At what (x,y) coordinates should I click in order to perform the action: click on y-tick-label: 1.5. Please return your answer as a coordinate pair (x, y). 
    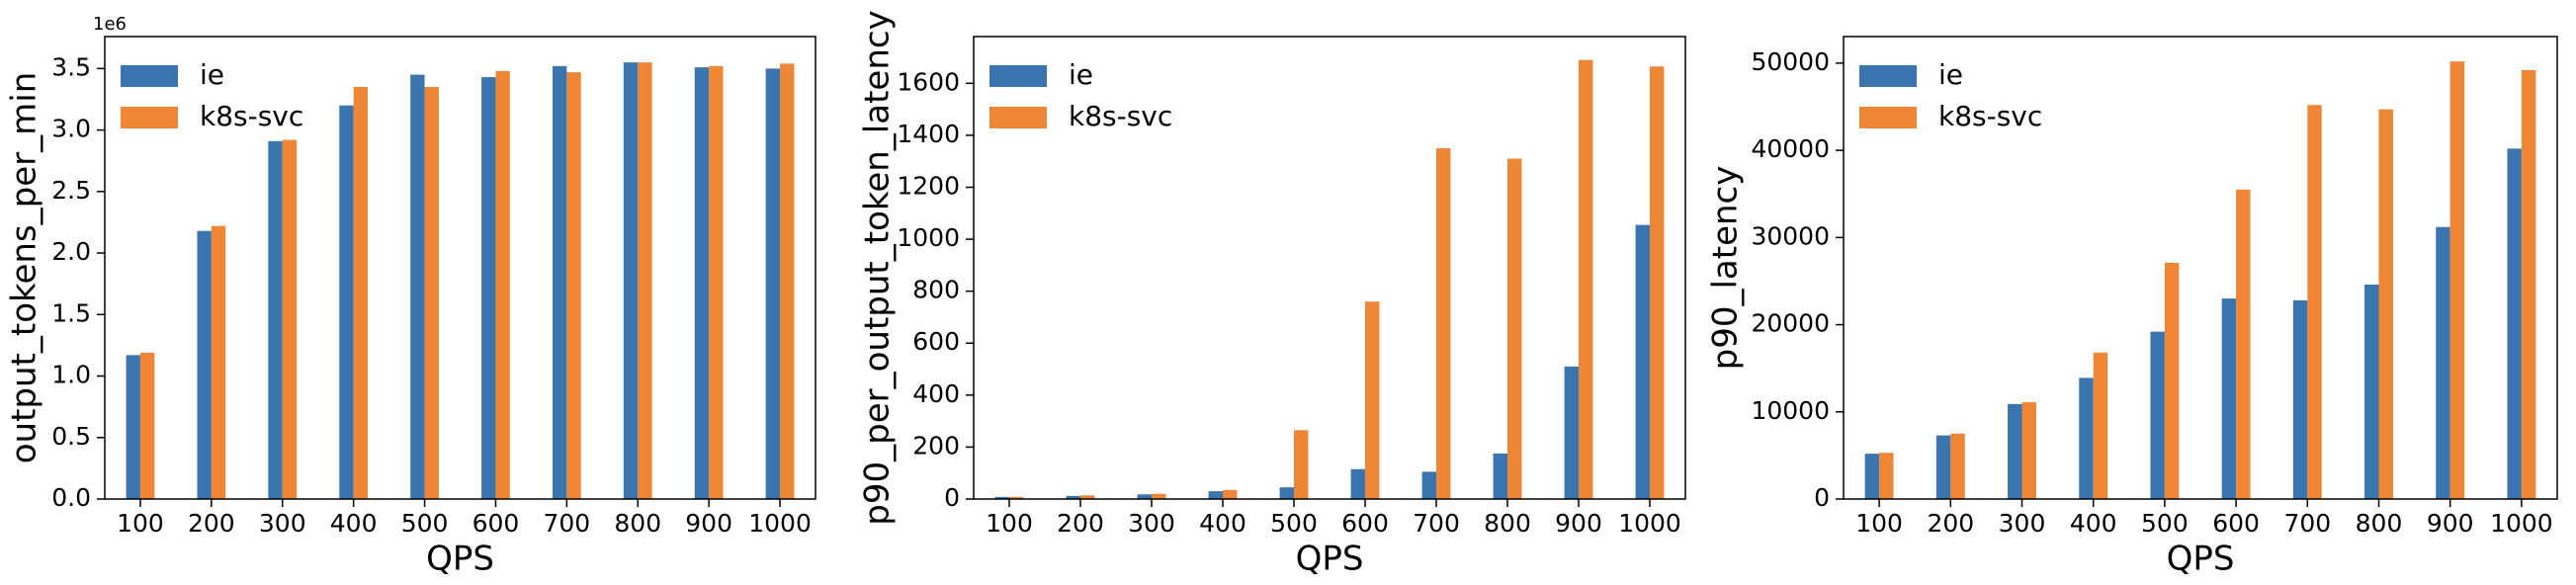
    Looking at the image, I should click on (71, 312).